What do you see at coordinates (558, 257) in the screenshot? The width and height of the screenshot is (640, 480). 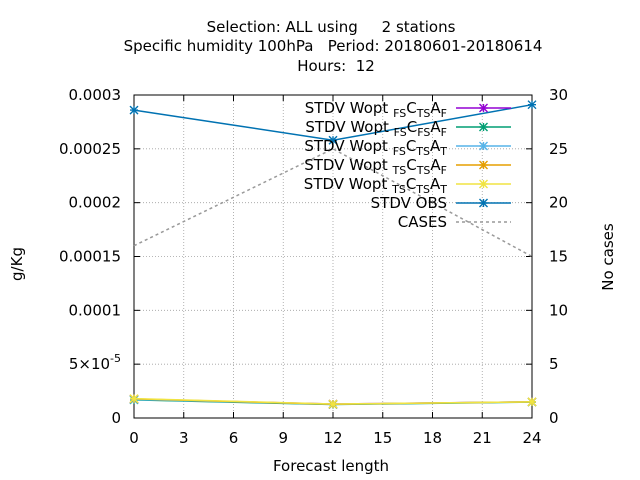 I see `y2-tick-label: 15` at bounding box center [558, 257].